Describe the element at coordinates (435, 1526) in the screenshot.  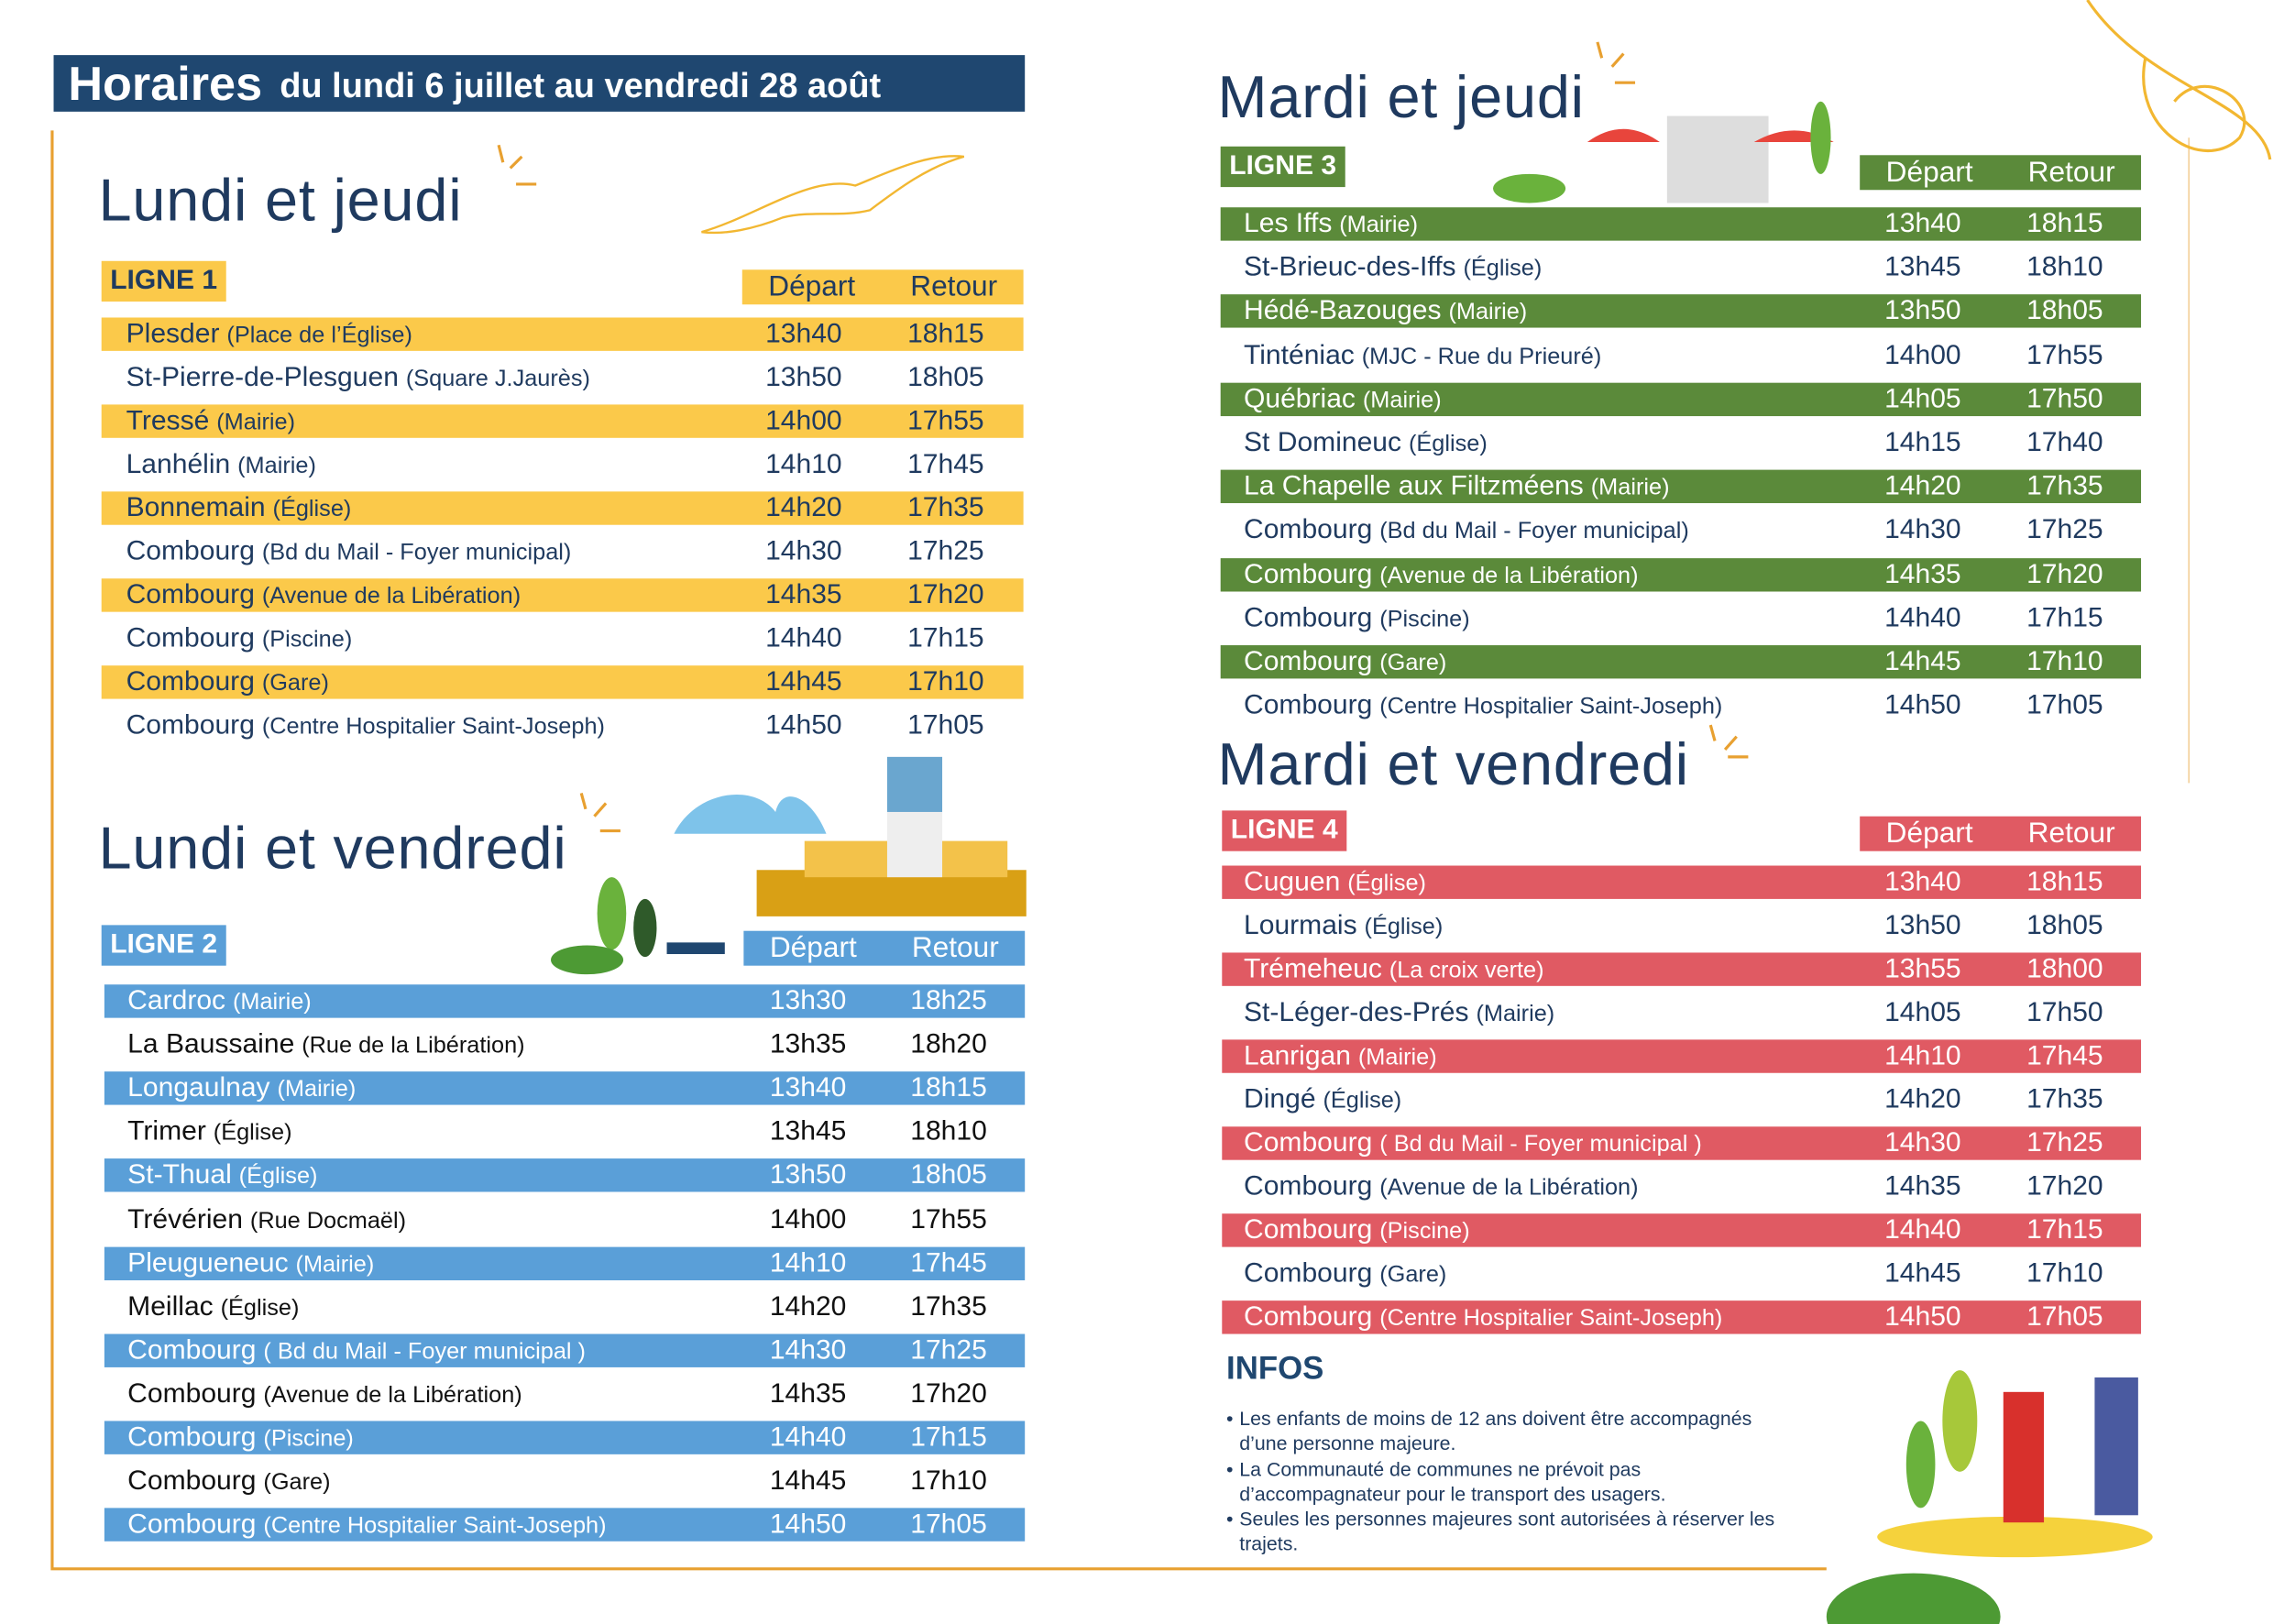
I see `stop-detail: (Centre Hospitalier Saint-Joseph)` at that location.